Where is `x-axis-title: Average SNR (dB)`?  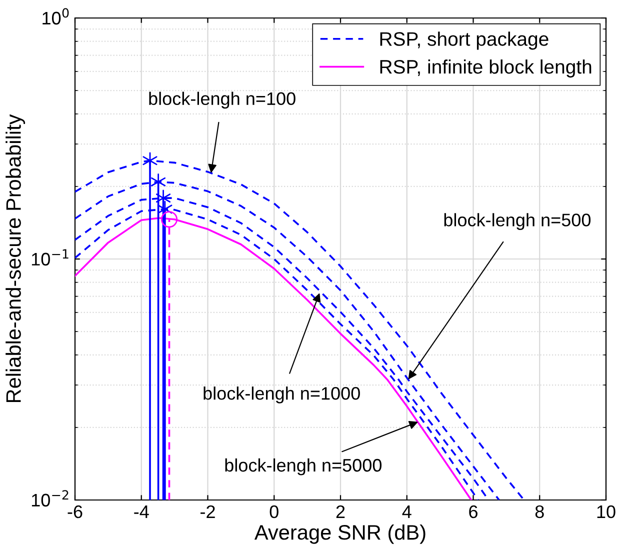
x-axis-title: Average SNR (dB) is located at coordinates (340, 534).